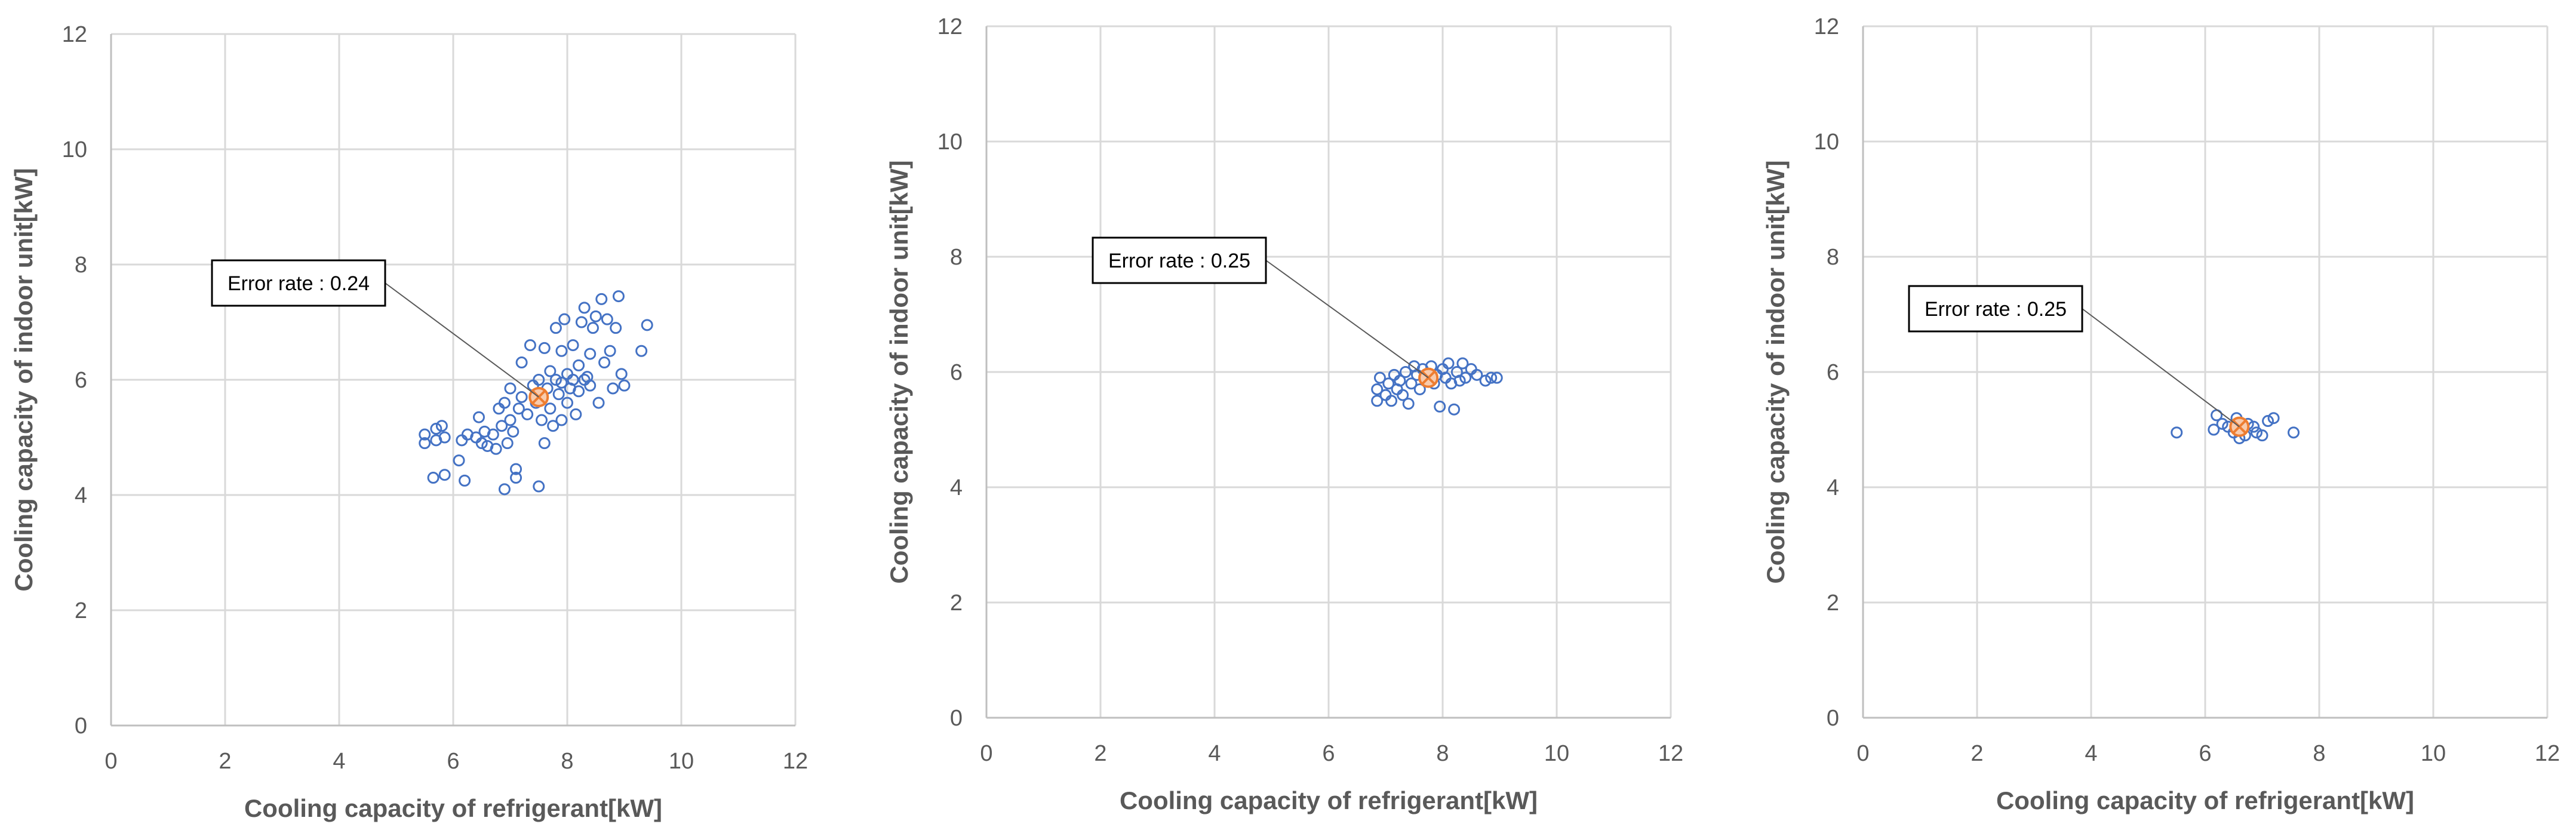  Describe the element at coordinates (299, 283) in the screenshot. I see `annotation-label: Error rate : 0.24` at that location.